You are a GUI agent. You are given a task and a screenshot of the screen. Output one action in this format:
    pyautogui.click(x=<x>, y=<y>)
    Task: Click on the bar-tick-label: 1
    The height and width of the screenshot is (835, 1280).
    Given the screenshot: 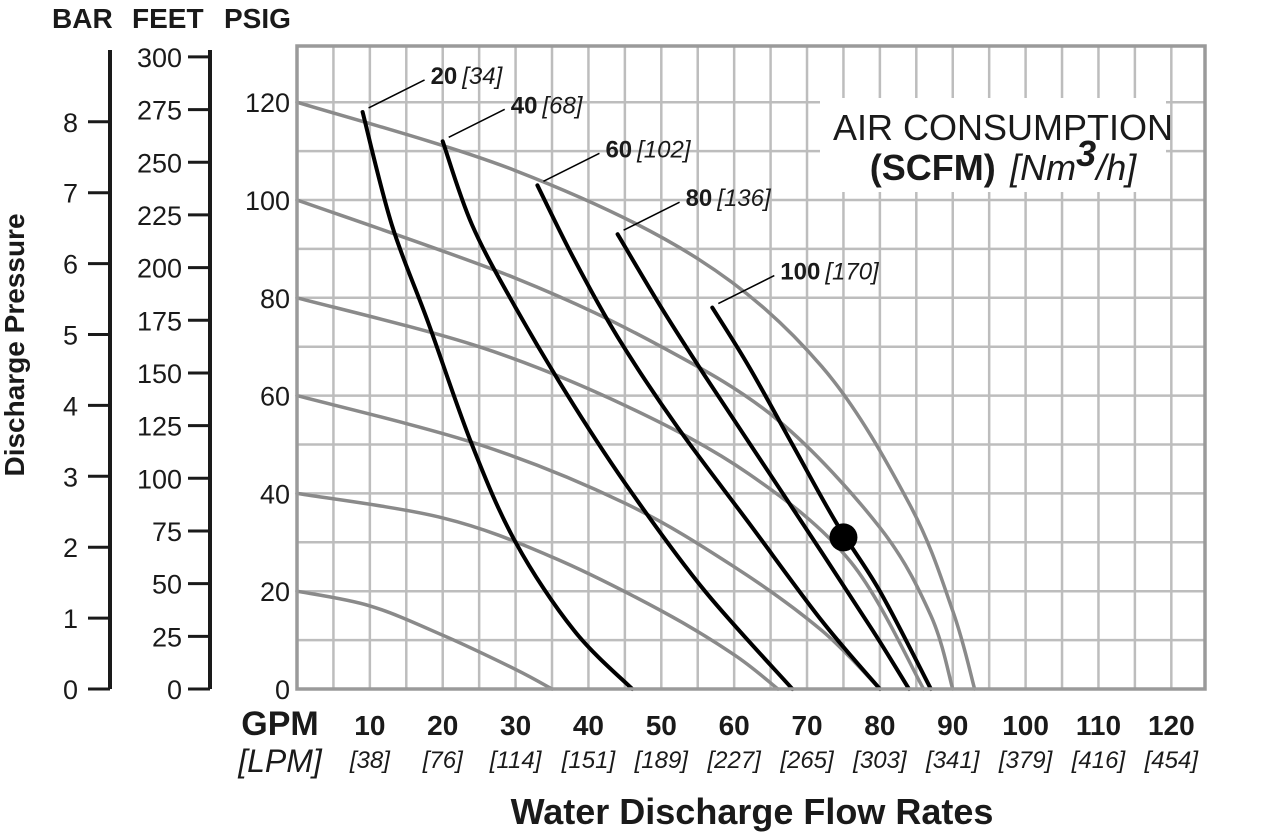 What is the action you would take?
    pyautogui.click(x=70, y=619)
    